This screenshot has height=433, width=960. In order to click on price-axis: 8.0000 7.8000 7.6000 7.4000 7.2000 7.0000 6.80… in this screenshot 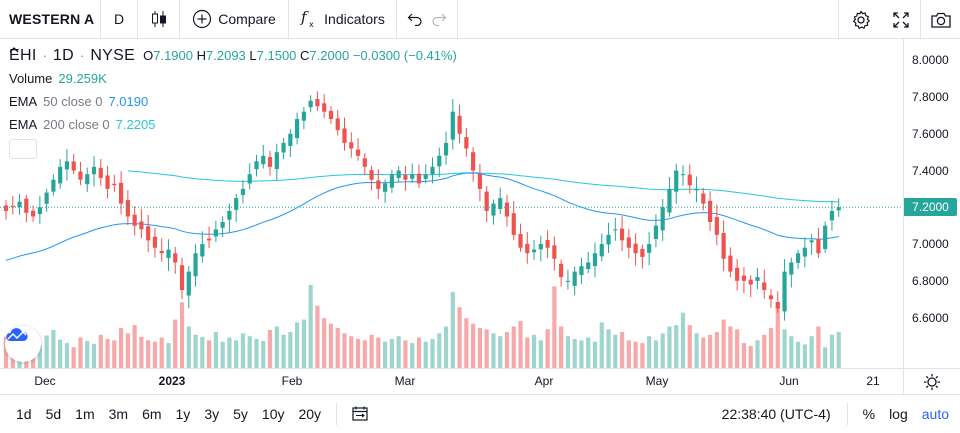, I will do `click(931, 203)`.